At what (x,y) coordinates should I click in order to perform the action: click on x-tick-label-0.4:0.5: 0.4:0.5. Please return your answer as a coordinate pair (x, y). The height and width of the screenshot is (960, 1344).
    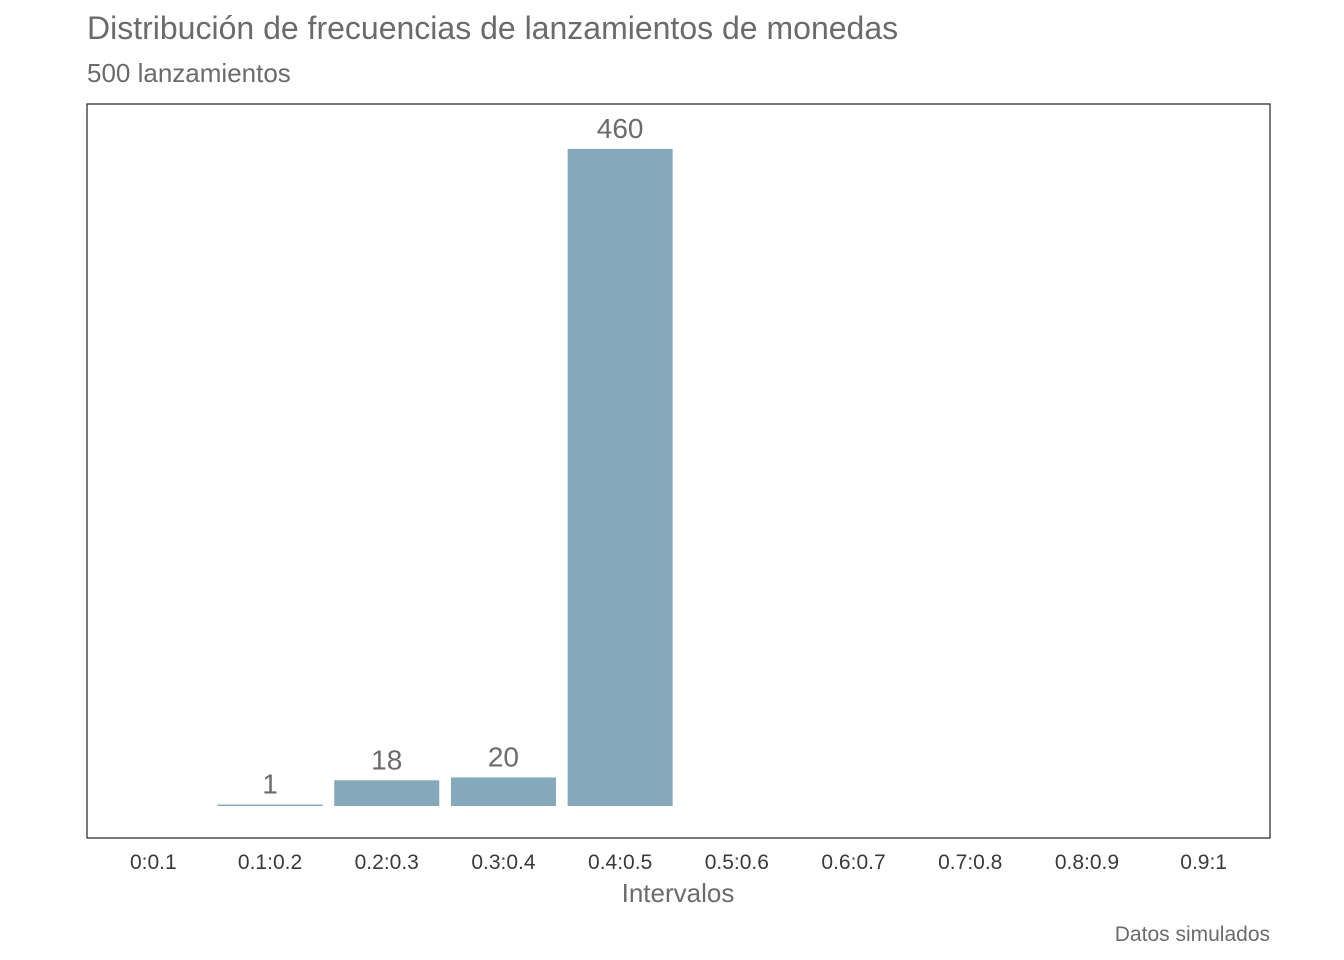
    Looking at the image, I should click on (620, 862).